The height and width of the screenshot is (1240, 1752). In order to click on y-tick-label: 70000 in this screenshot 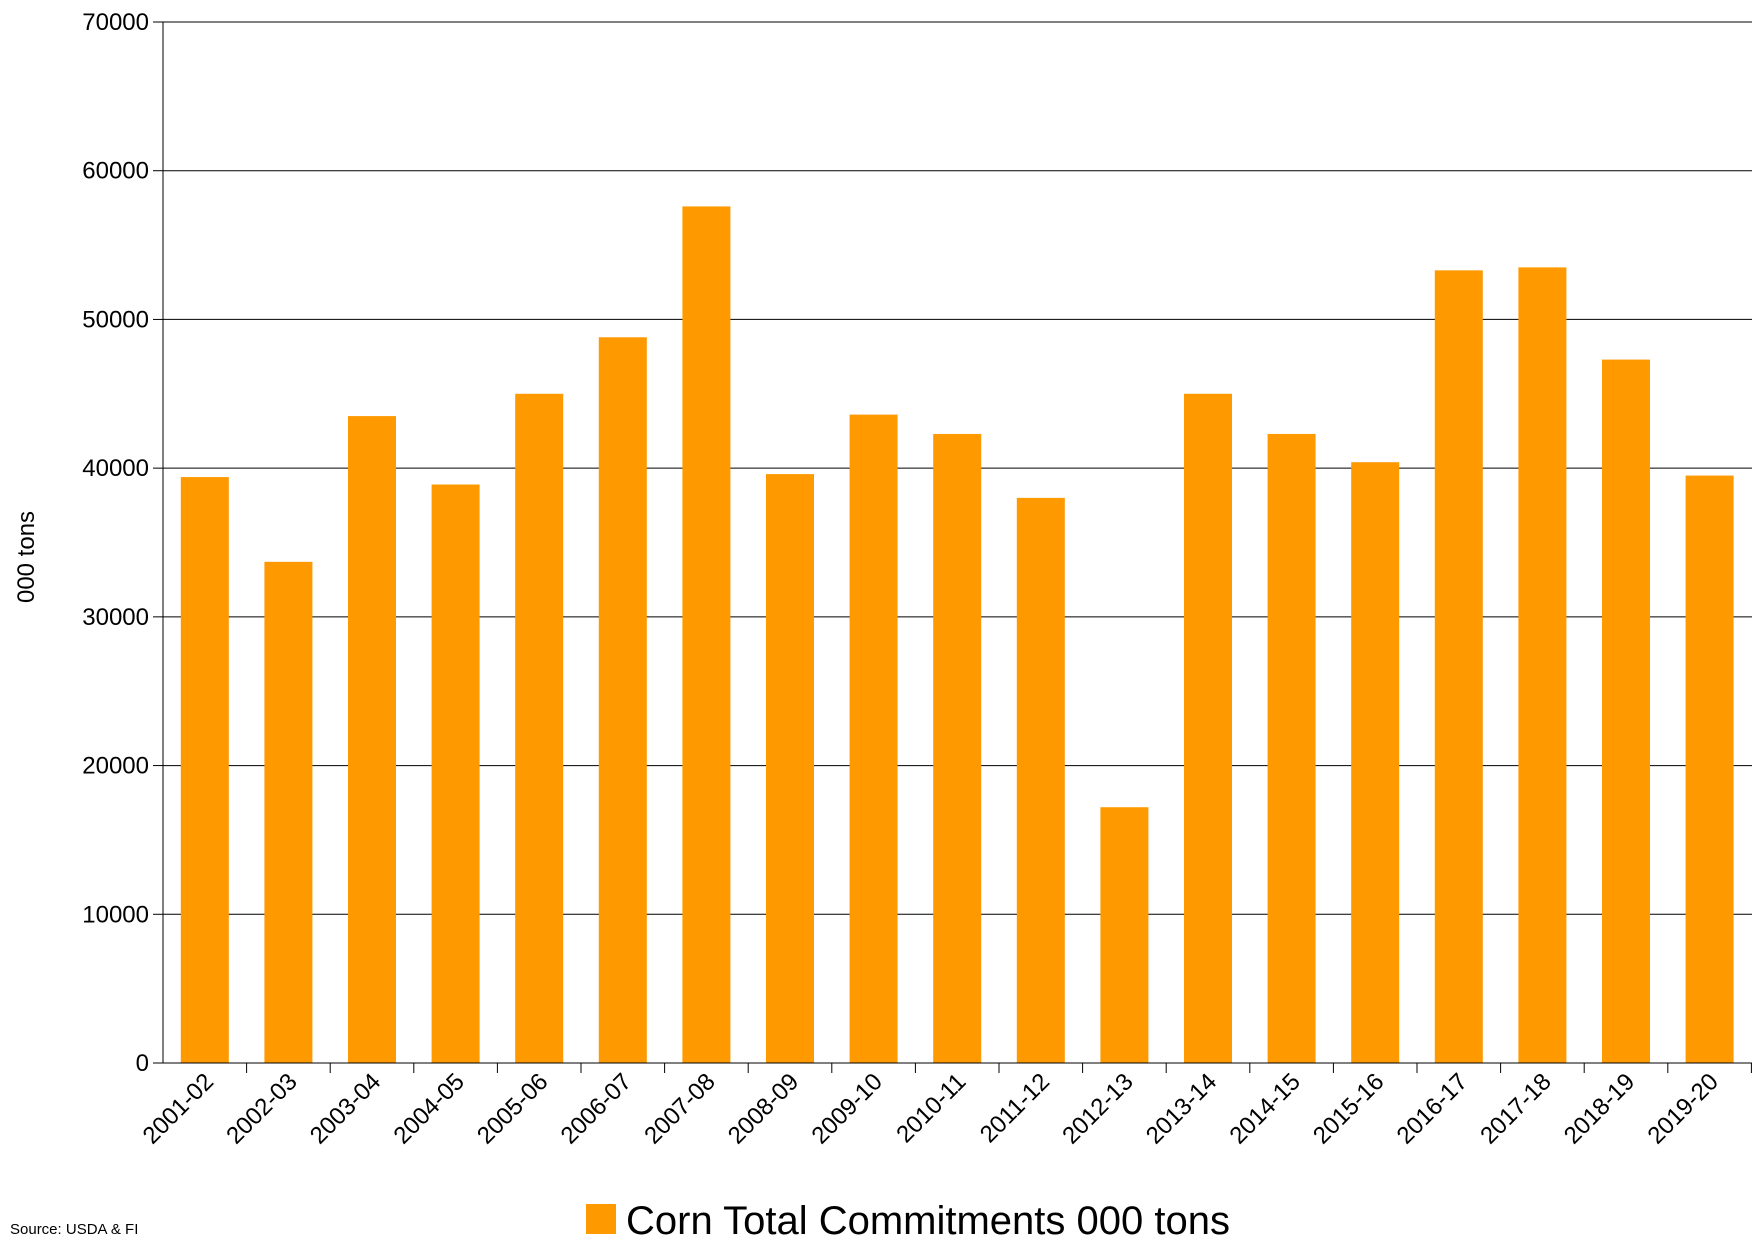, I will do `click(115, 22)`.